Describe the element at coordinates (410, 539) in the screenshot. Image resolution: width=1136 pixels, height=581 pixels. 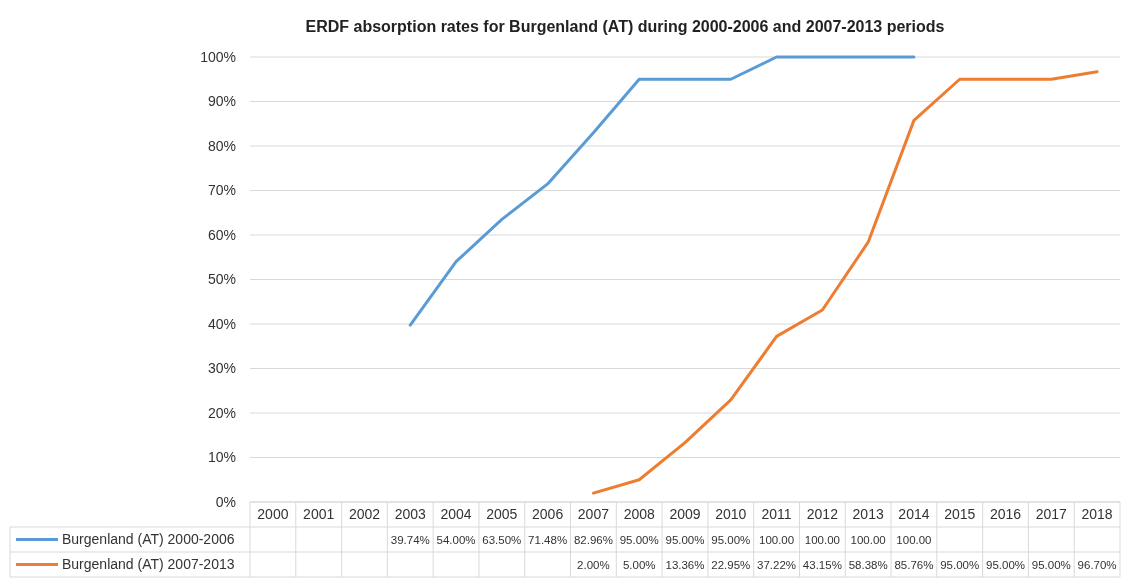
I see `data-label: 39.74%` at that location.